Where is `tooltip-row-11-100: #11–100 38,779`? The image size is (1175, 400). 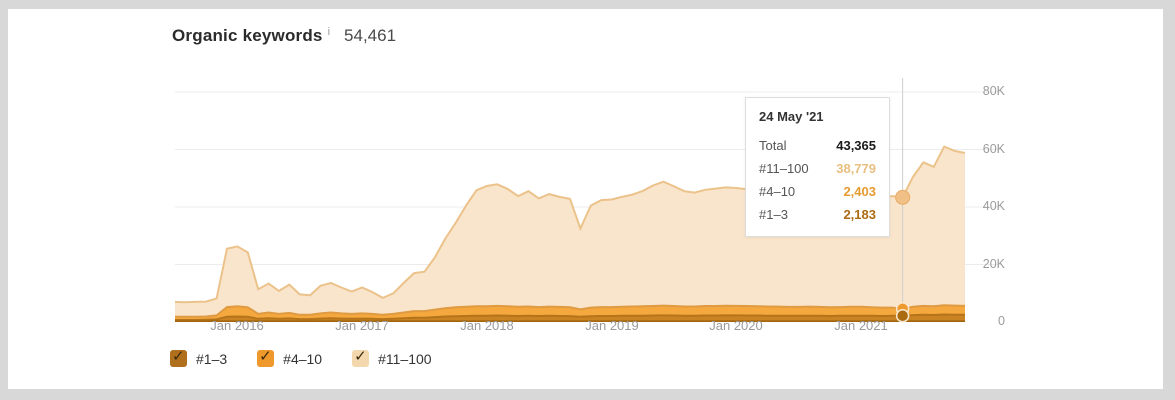
tooltip-row-11-100: #11–100 38,779 is located at coordinates (817, 168).